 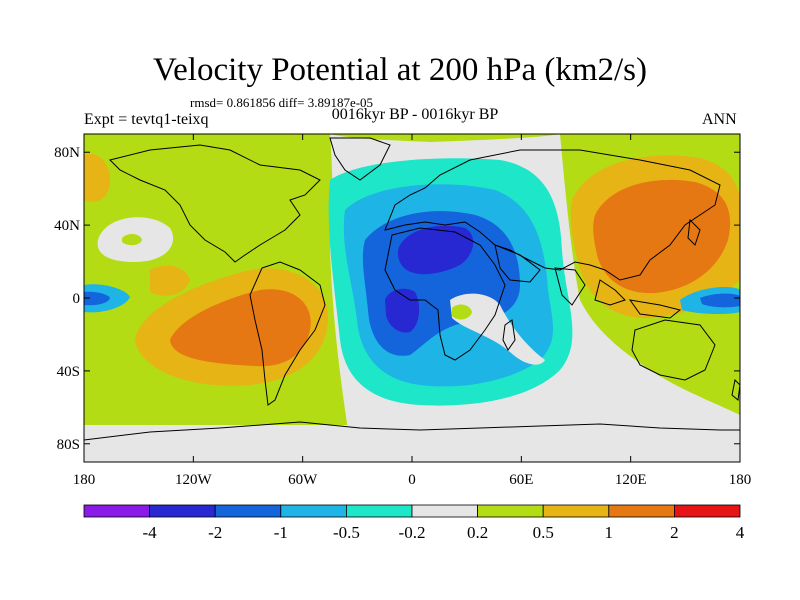 What do you see at coordinates (400, 70) in the screenshot?
I see `chart-title: Velocity Potential at 200 hPa (km2/s)` at bounding box center [400, 70].